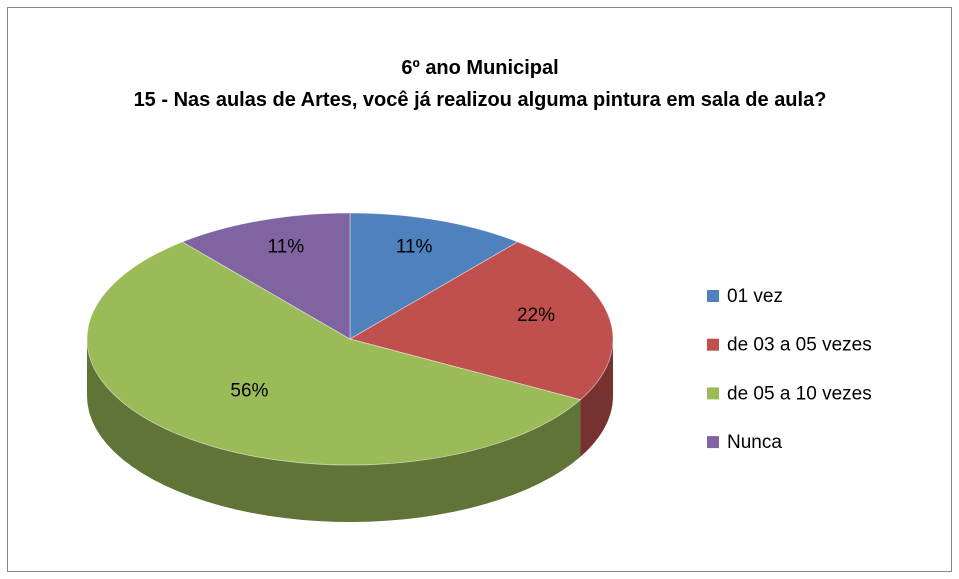 This screenshot has height=579, width=959. Describe the element at coordinates (754, 442) in the screenshot. I see `legend-label: Nunca` at that location.